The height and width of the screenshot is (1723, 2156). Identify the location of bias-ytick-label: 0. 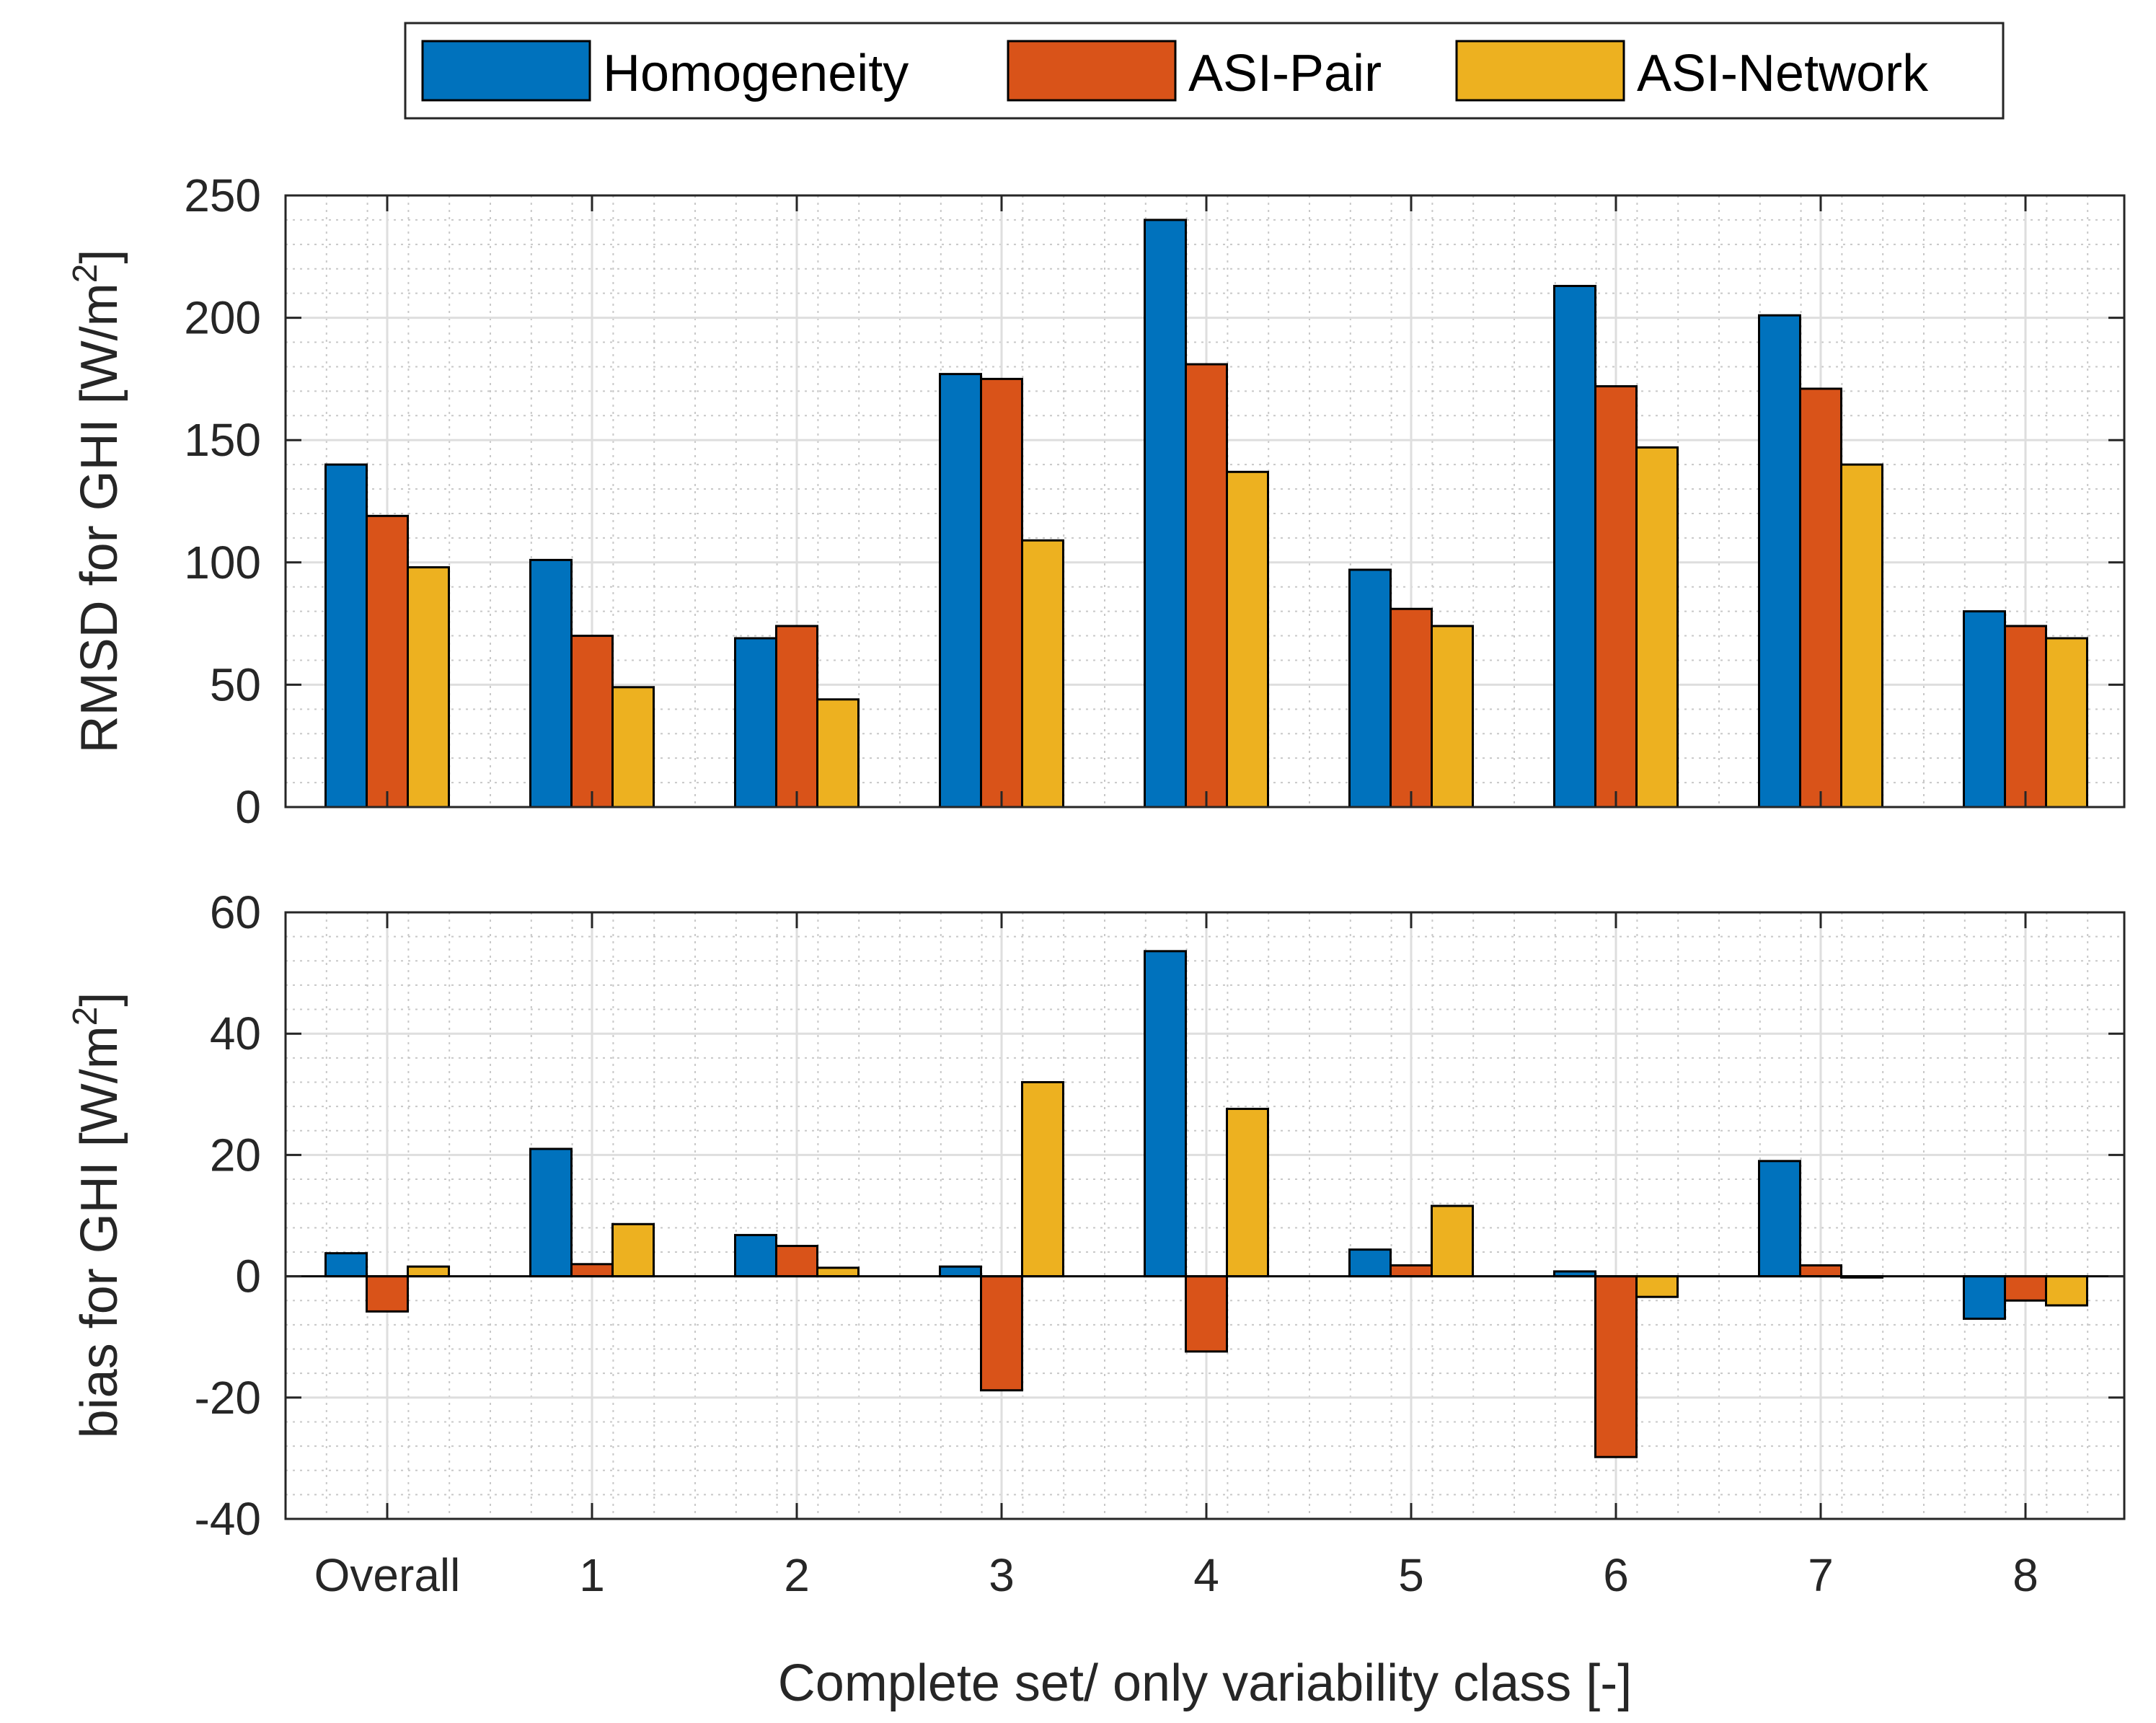
(248, 1277).